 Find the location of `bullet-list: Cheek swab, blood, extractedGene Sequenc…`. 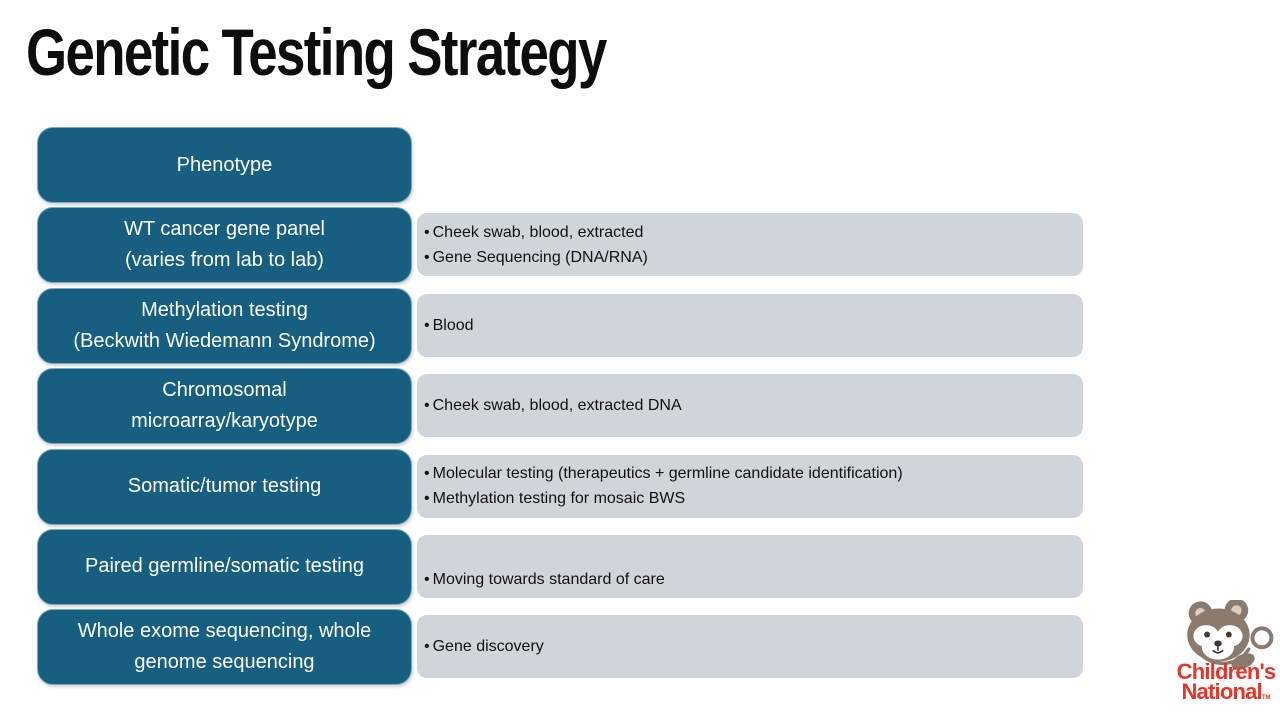

bullet-list: Cheek swab, blood, extractedGene Sequenc… is located at coordinates (748, 245).